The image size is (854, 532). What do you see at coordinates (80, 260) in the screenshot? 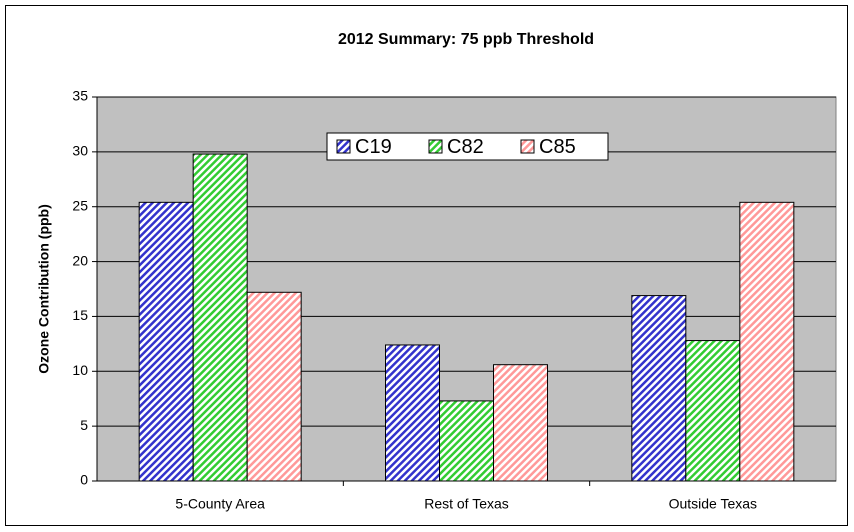
I see `y-tick-label: 20` at bounding box center [80, 260].